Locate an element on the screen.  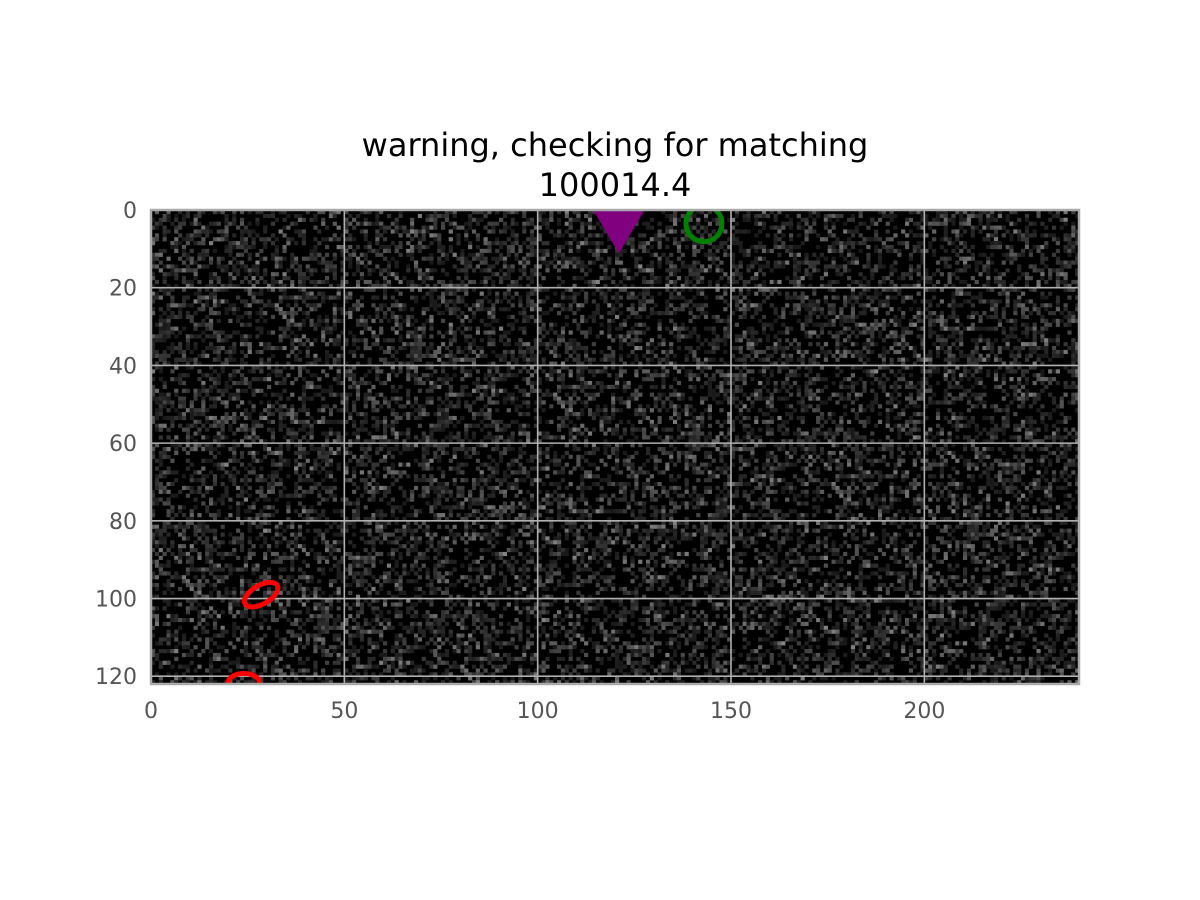
chart-subtitle: 100014.4 is located at coordinates (615, 185).